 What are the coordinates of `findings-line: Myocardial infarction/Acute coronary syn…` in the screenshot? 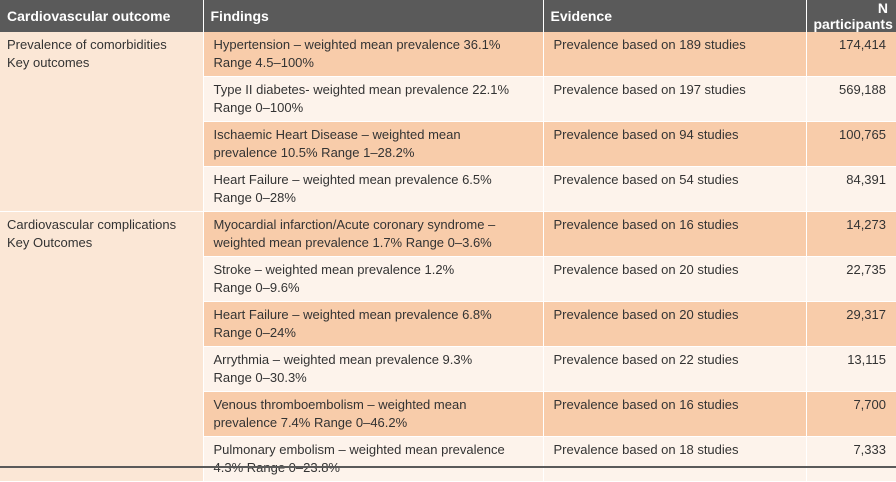 It's located at (354, 224).